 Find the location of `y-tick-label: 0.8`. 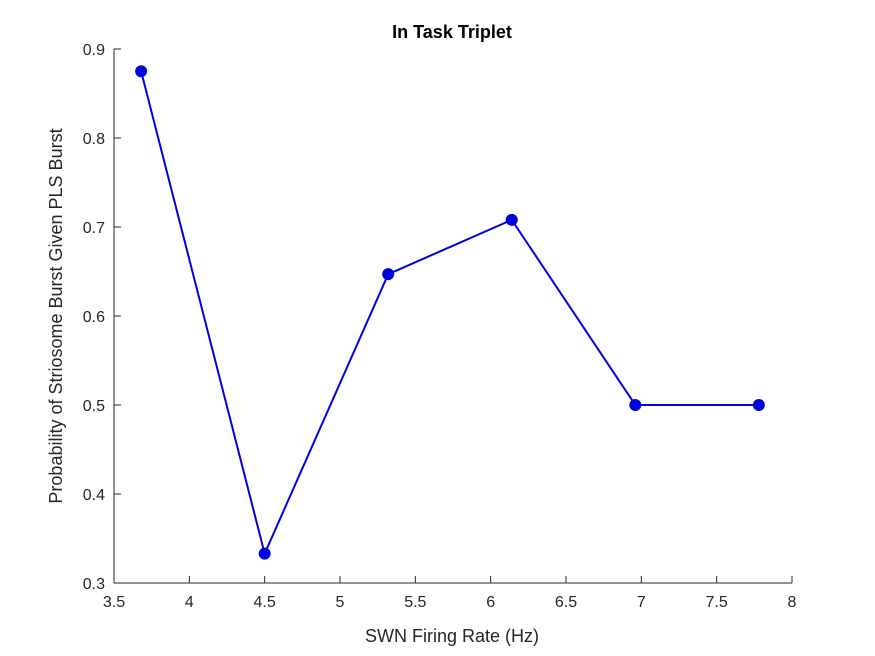

y-tick-label: 0.8 is located at coordinates (94, 139).